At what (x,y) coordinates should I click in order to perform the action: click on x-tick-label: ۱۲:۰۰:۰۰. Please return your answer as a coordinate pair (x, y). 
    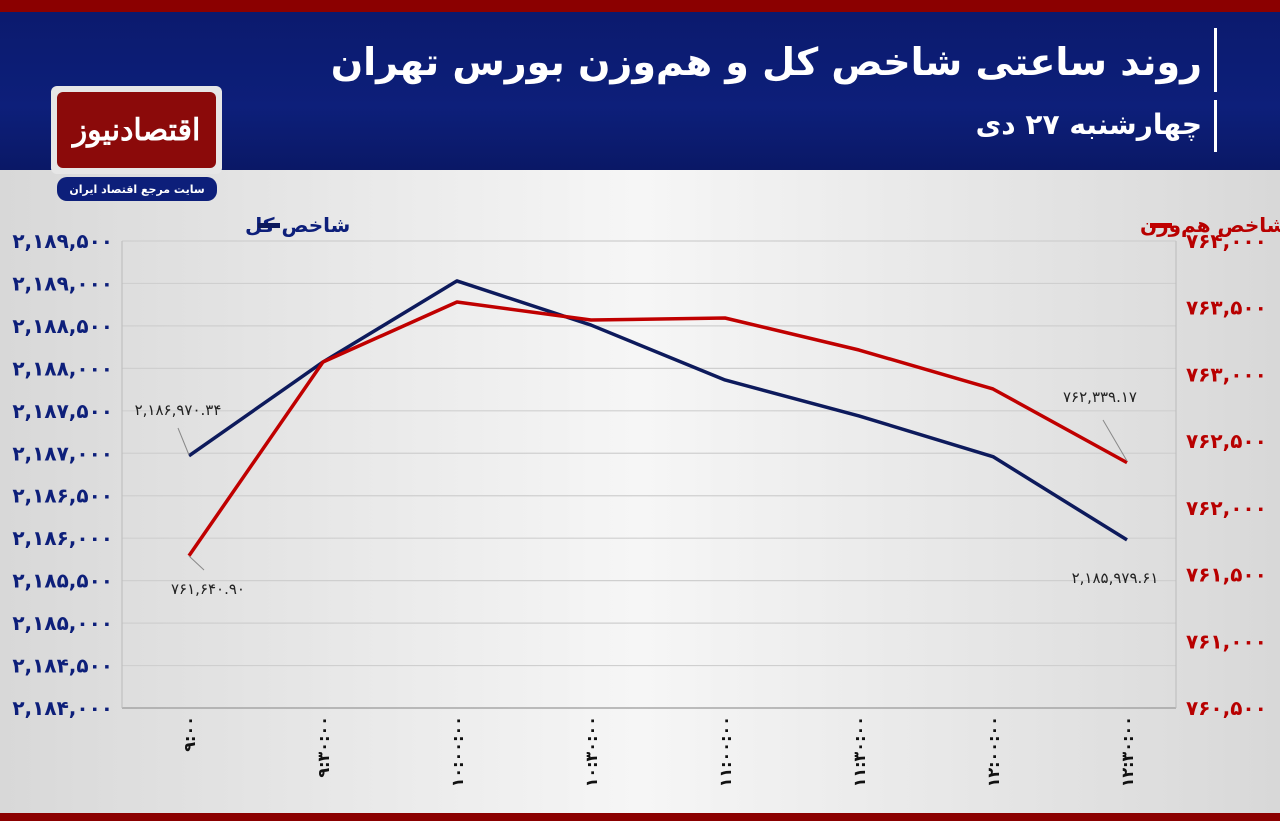
    Looking at the image, I should click on (993, 751).